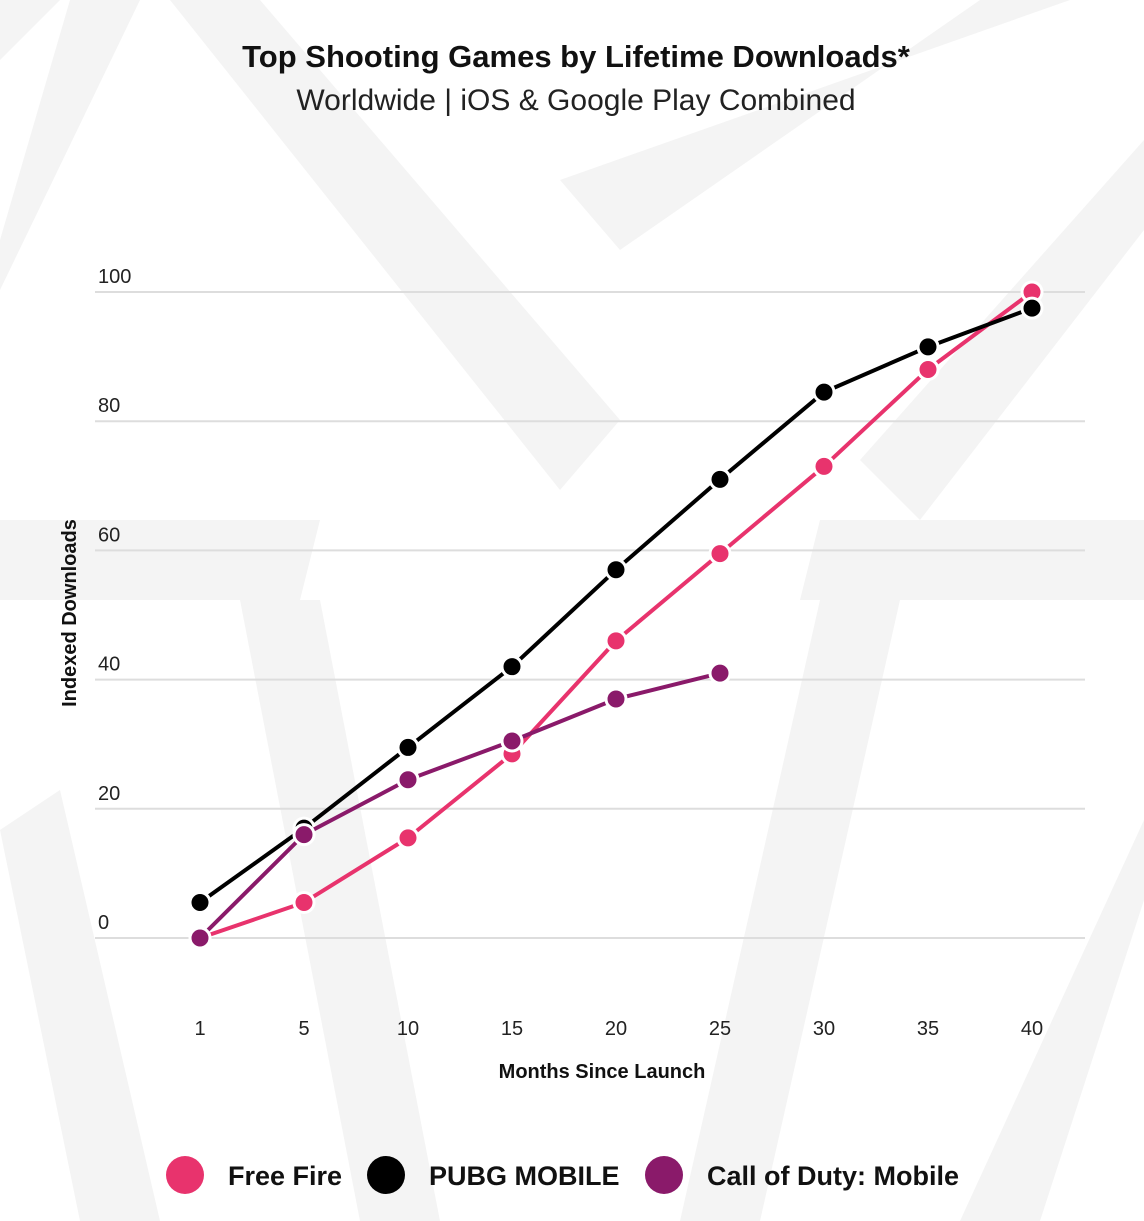  Describe the element at coordinates (109, 406) in the screenshot. I see `y-tick-label-80: 80` at that location.